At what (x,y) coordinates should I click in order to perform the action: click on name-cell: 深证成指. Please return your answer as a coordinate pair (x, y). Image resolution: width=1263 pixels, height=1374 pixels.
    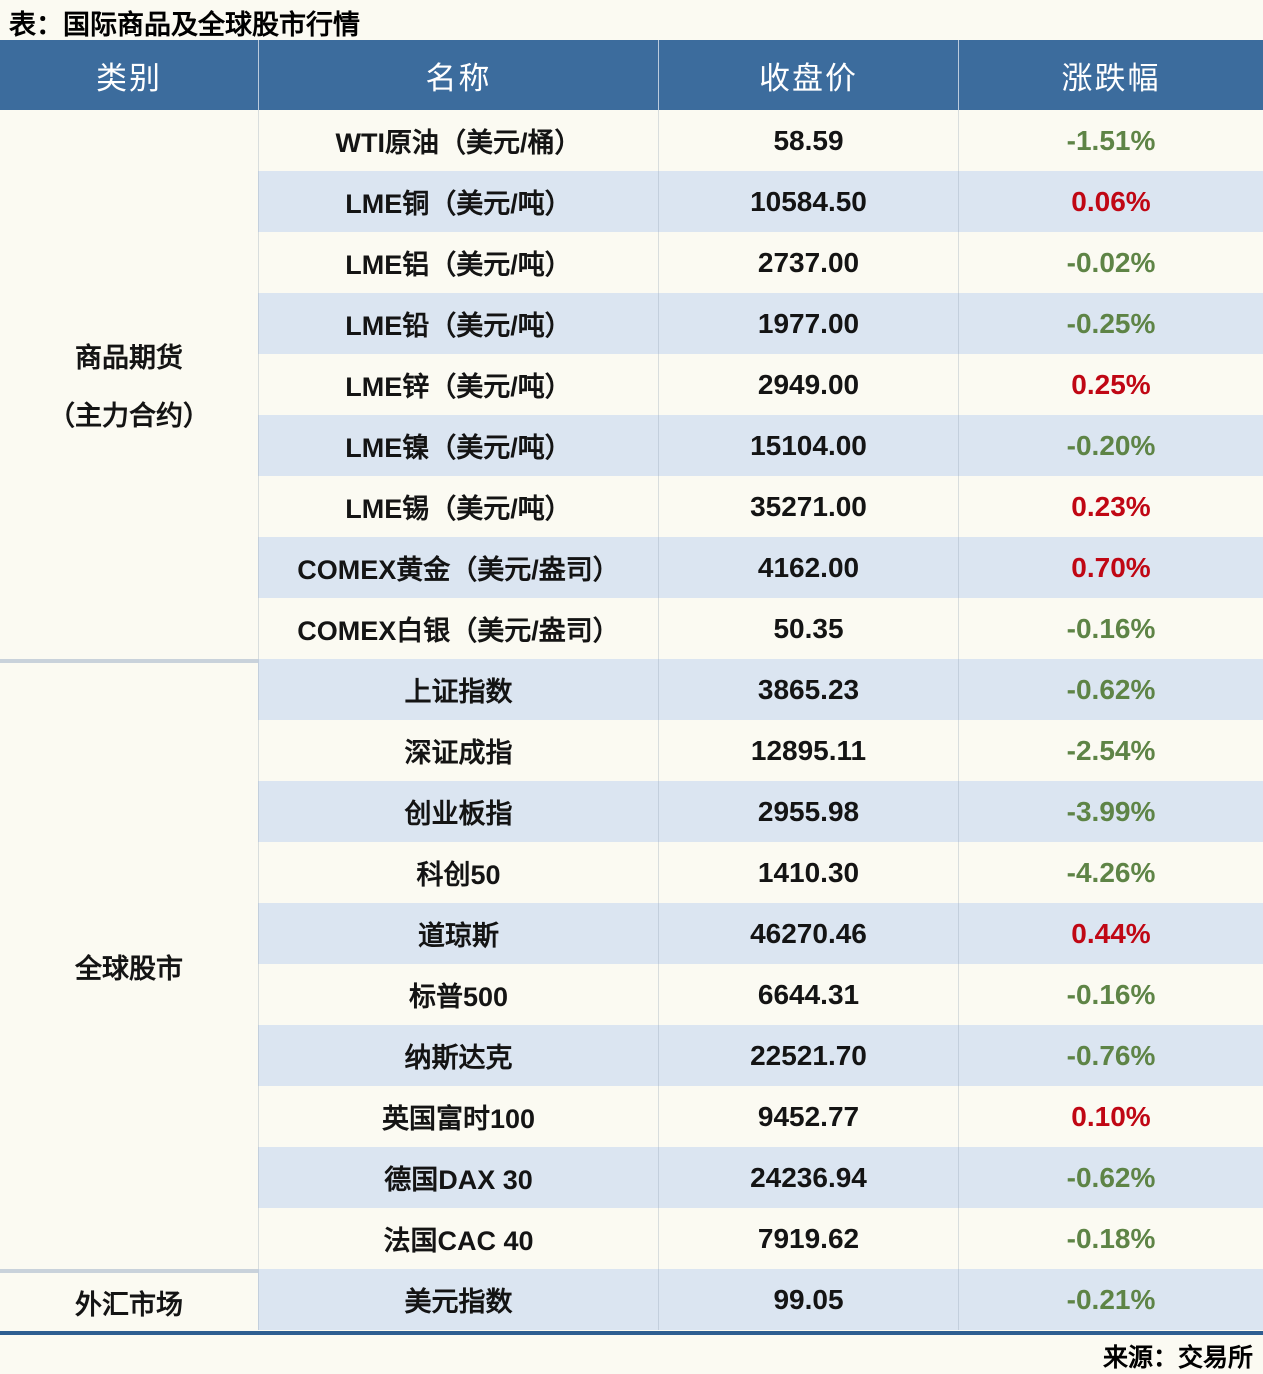
    Looking at the image, I should click on (458, 750).